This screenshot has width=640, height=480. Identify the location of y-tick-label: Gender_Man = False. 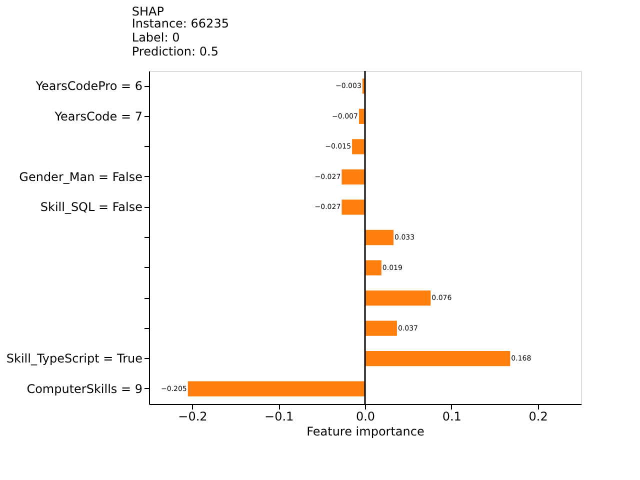
(80, 177).